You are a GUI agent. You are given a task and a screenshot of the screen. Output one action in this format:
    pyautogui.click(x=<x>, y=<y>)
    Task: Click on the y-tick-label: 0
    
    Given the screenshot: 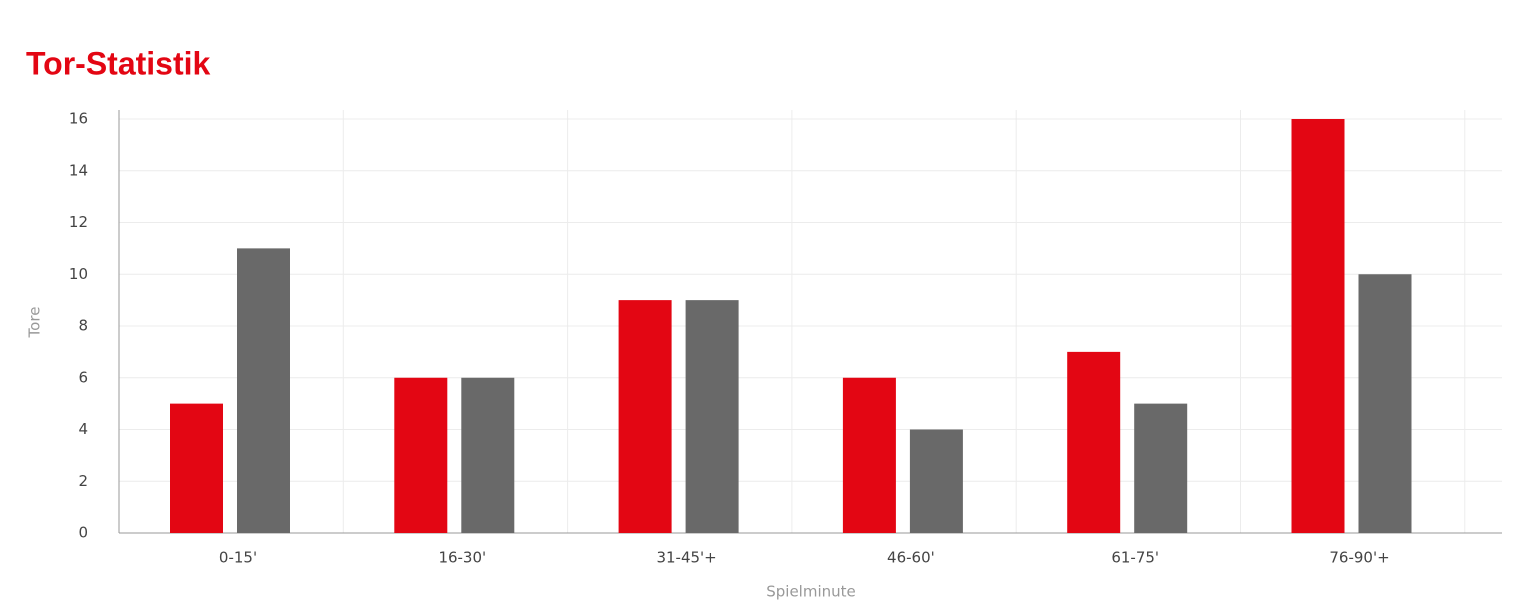 What is the action you would take?
    pyautogui.click(x=83, y=533)
    